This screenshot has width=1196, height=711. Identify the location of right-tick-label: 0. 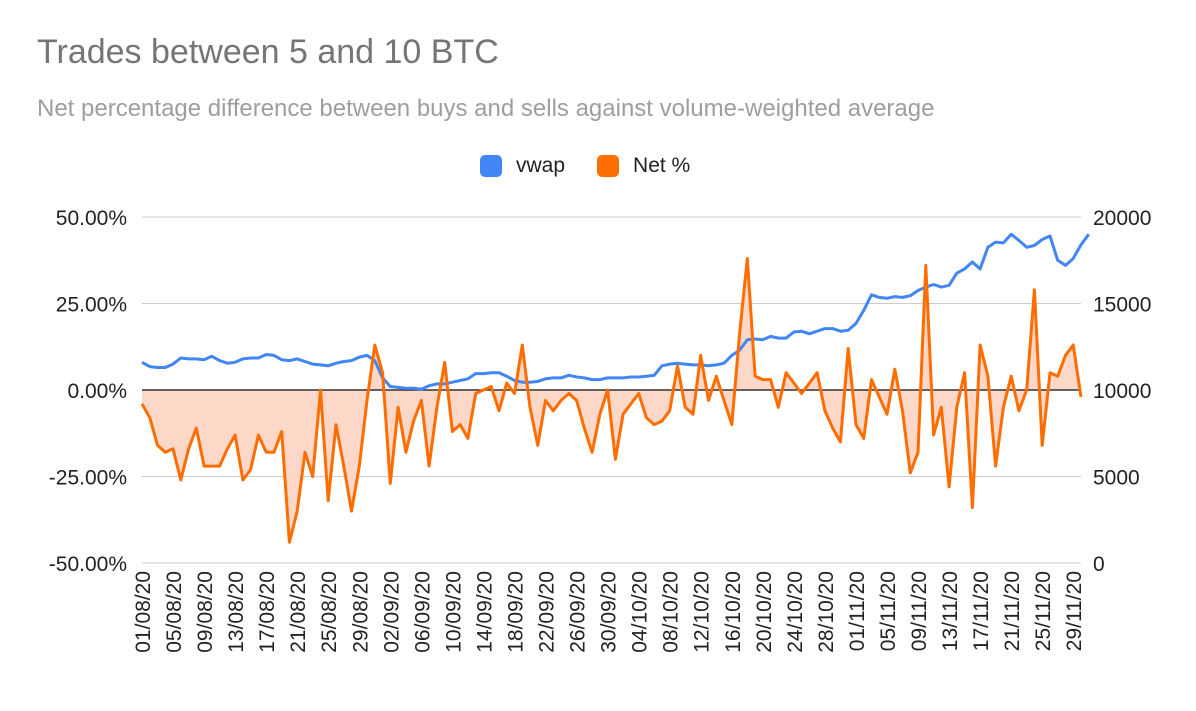
(1099, 564).